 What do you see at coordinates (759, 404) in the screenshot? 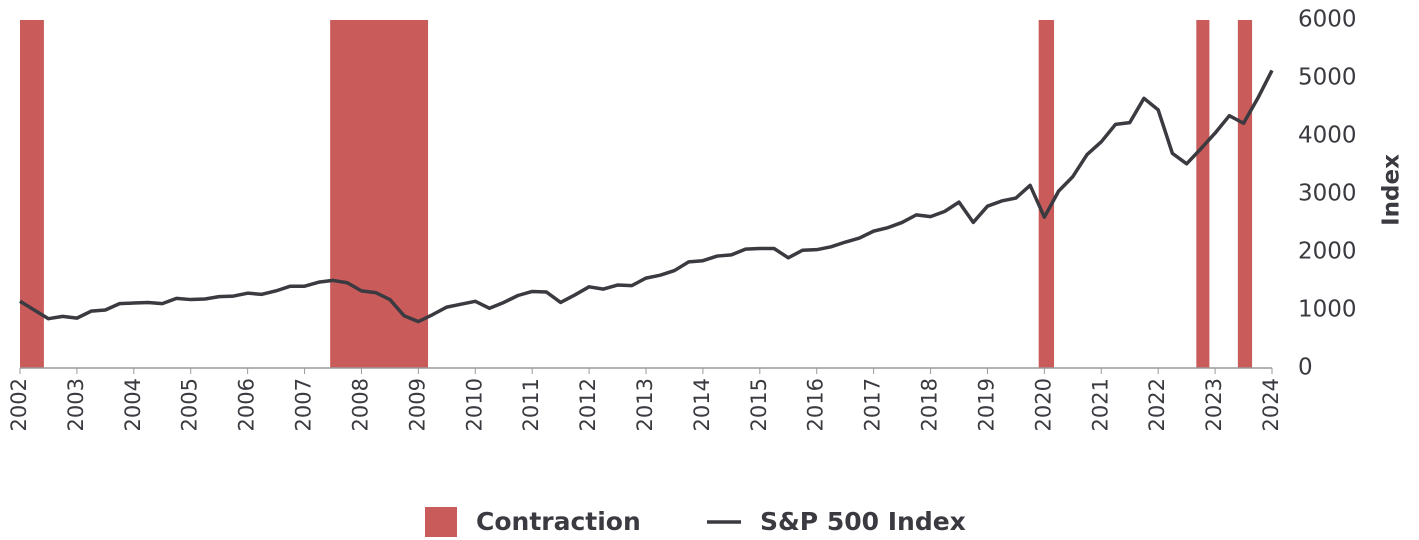
I see `x-tick-label: 2015` at bounding box center [759, 404].